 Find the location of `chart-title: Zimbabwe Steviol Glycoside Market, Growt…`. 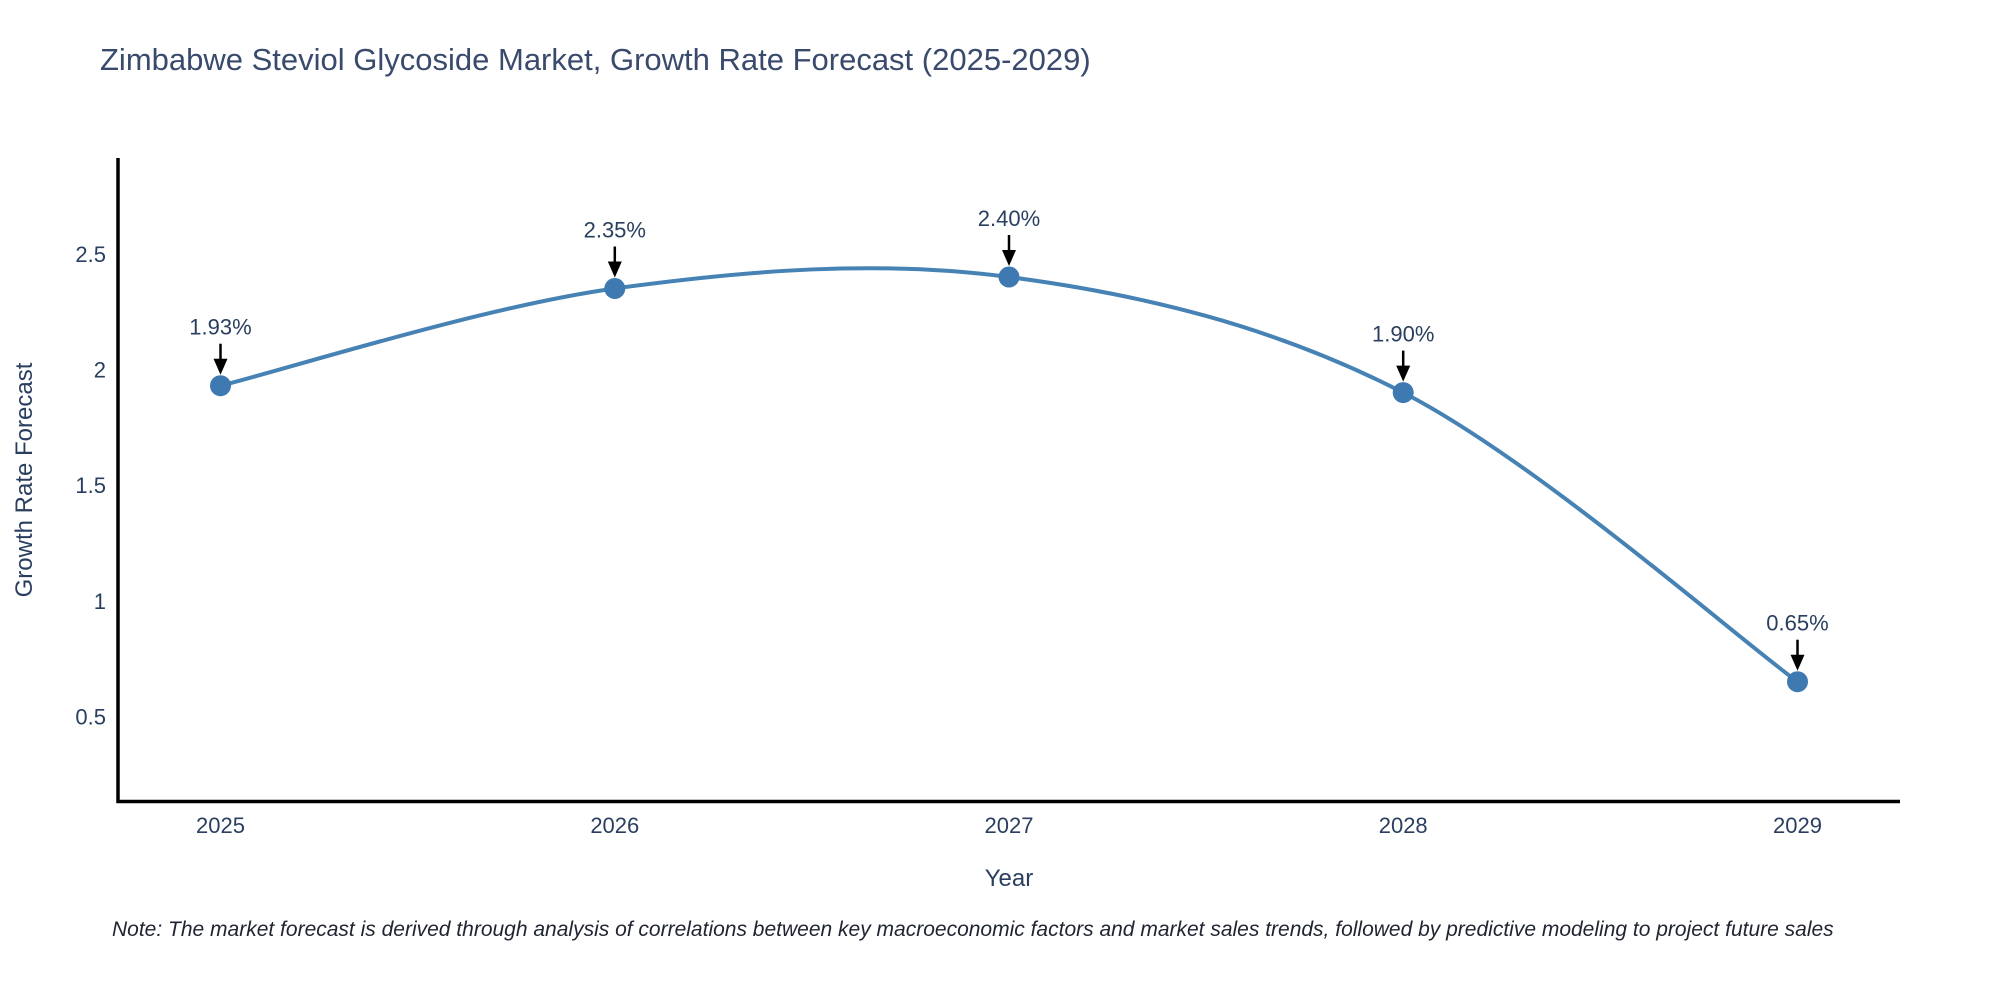

chart-title: Zimbabwe Steviol Glycoside Market, Growt… is located at coordinates (595, 59).